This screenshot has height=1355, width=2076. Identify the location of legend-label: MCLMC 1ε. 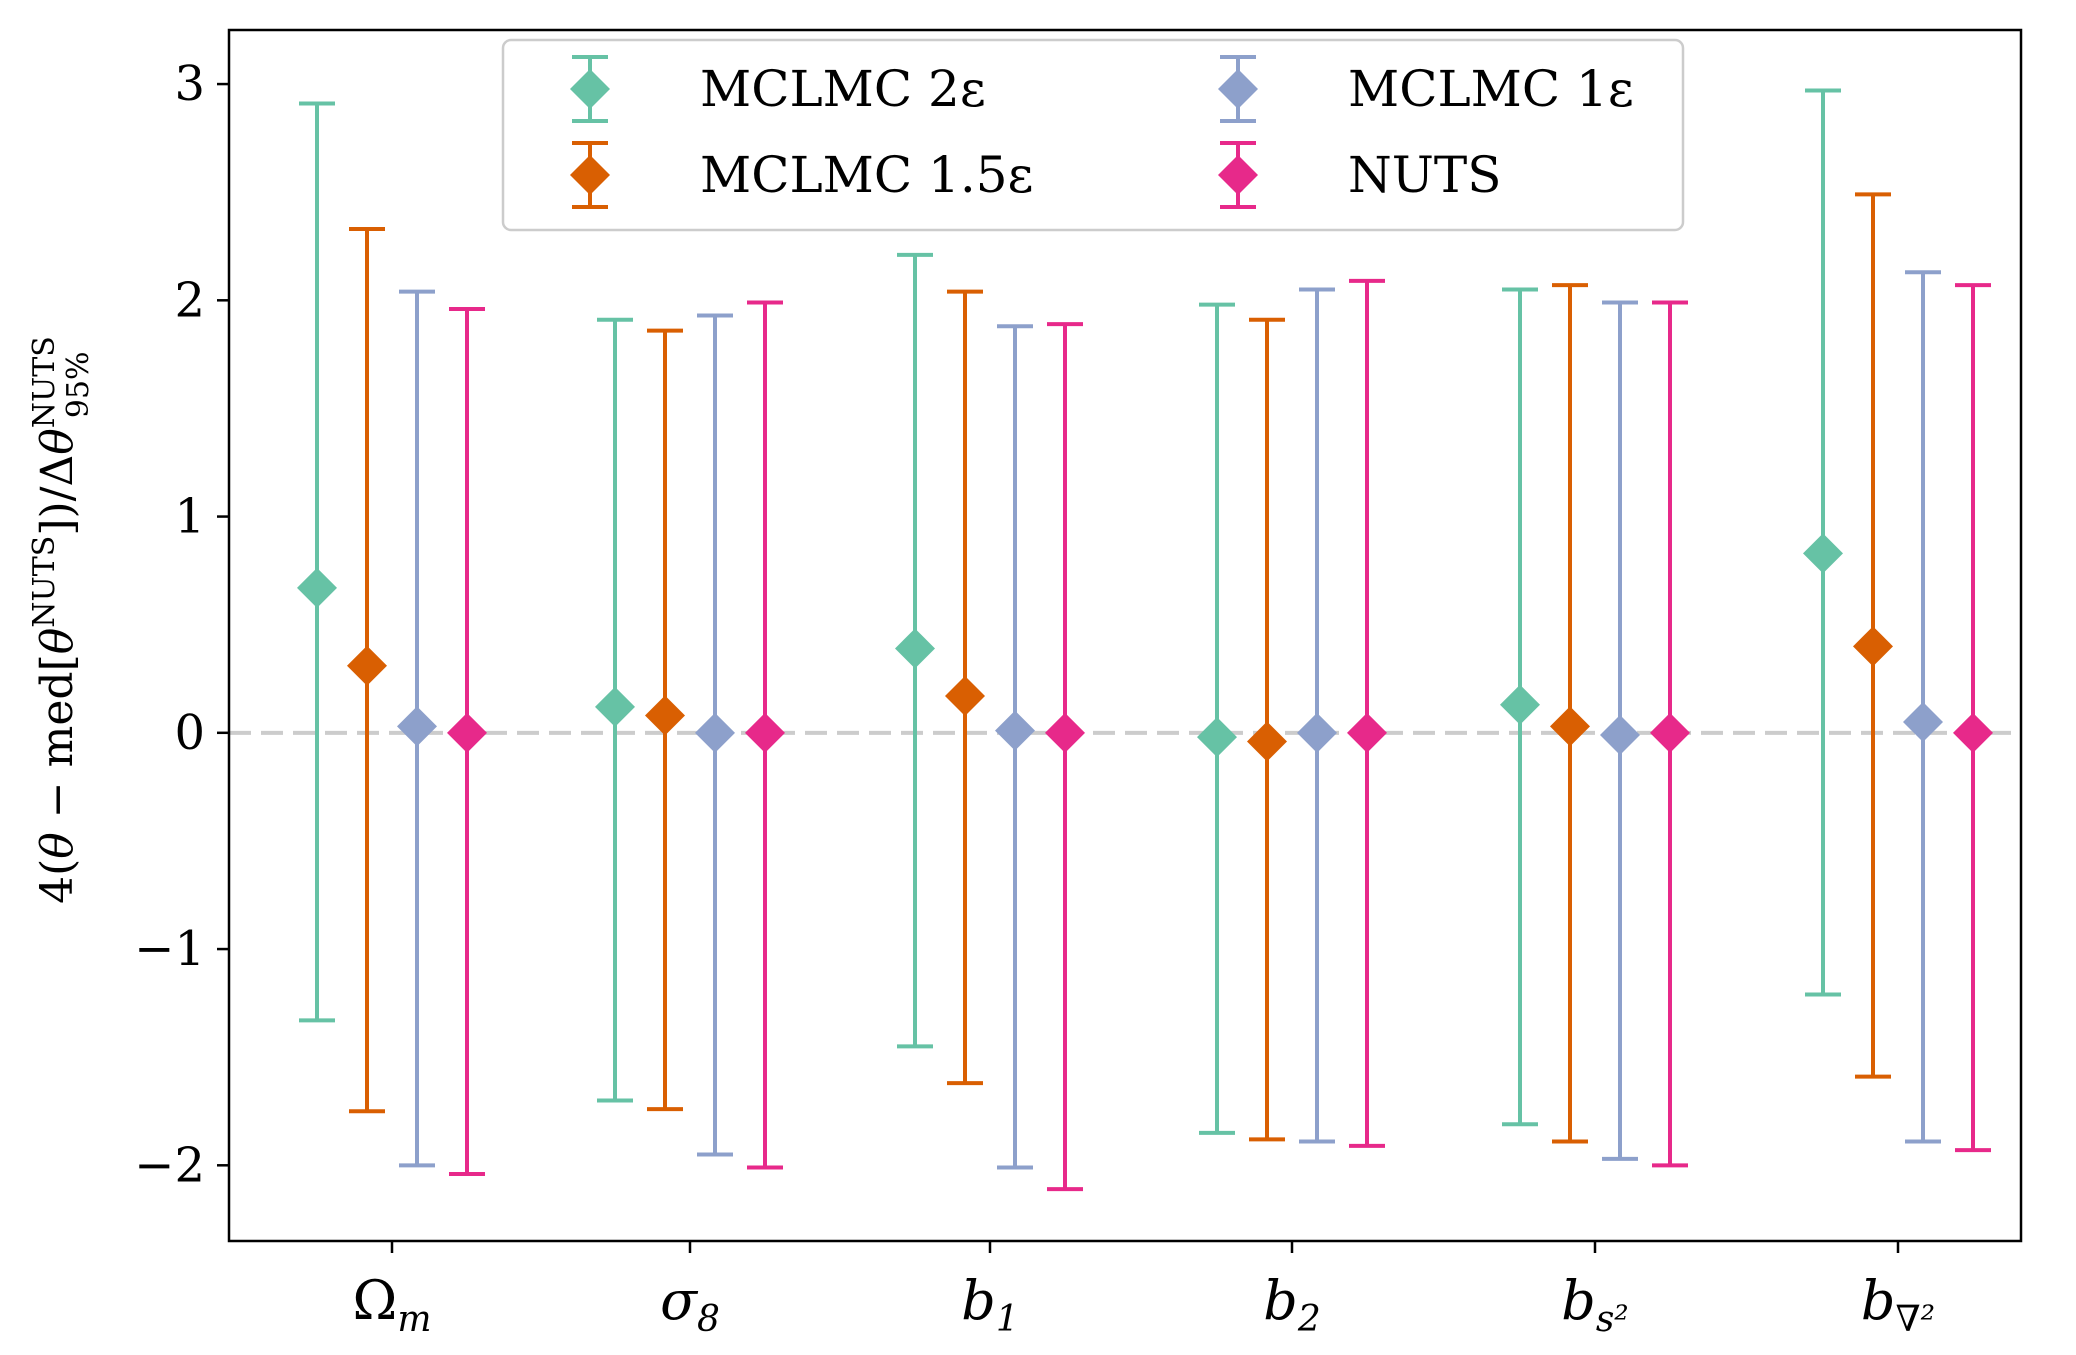
(1491, 89).